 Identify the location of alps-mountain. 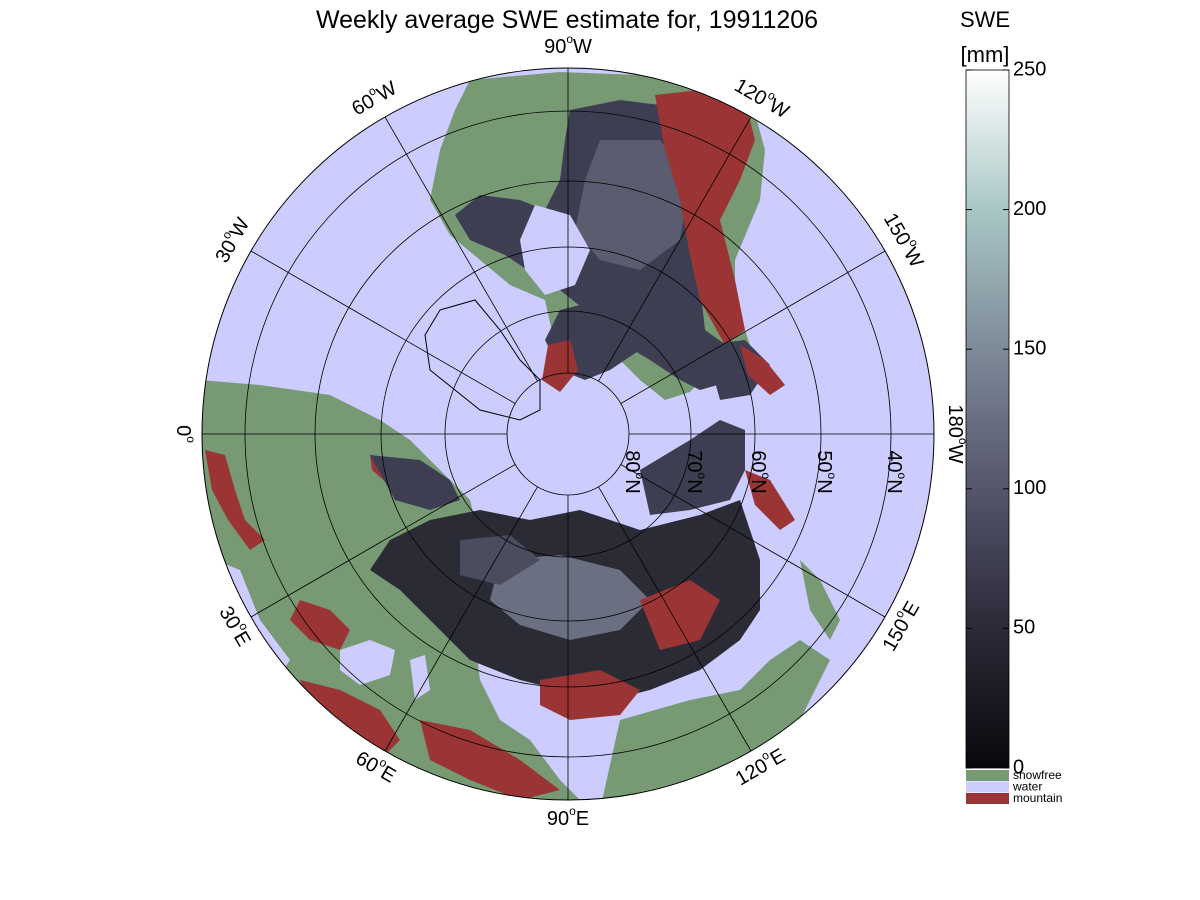
(235, 500).